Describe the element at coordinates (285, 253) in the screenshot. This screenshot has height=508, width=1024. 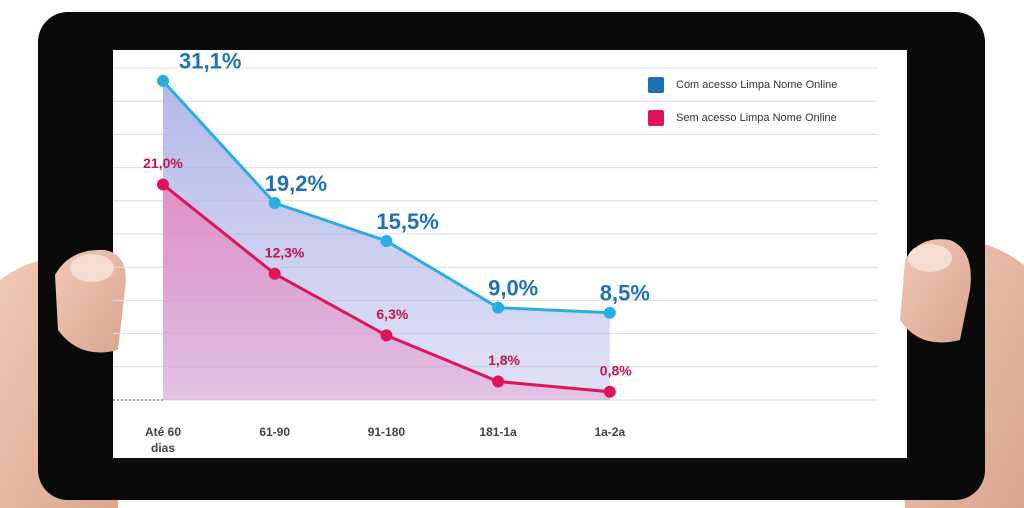
I see `value-label: 12,3%` at that location.